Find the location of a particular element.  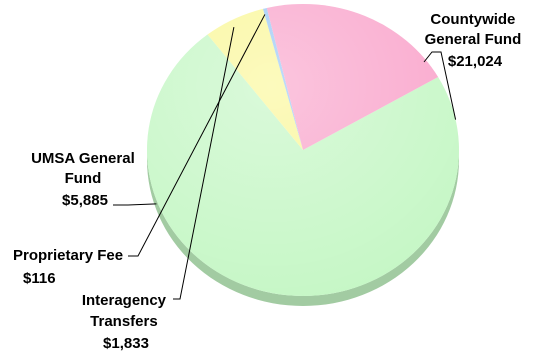

slice-label-line: Interagency is located at coordinates (124, 300).